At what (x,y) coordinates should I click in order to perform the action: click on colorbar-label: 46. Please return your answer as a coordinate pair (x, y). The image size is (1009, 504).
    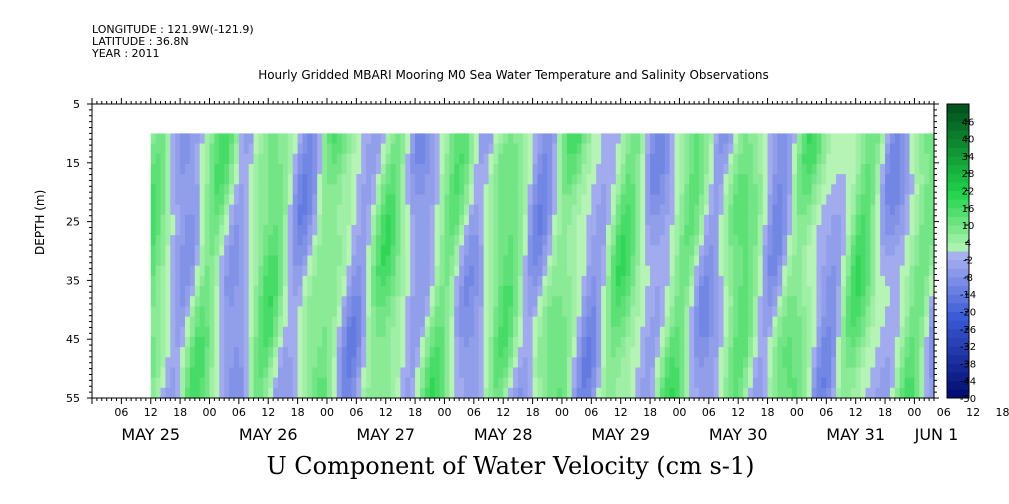
    Looking at the image, I should click on (968, 122).